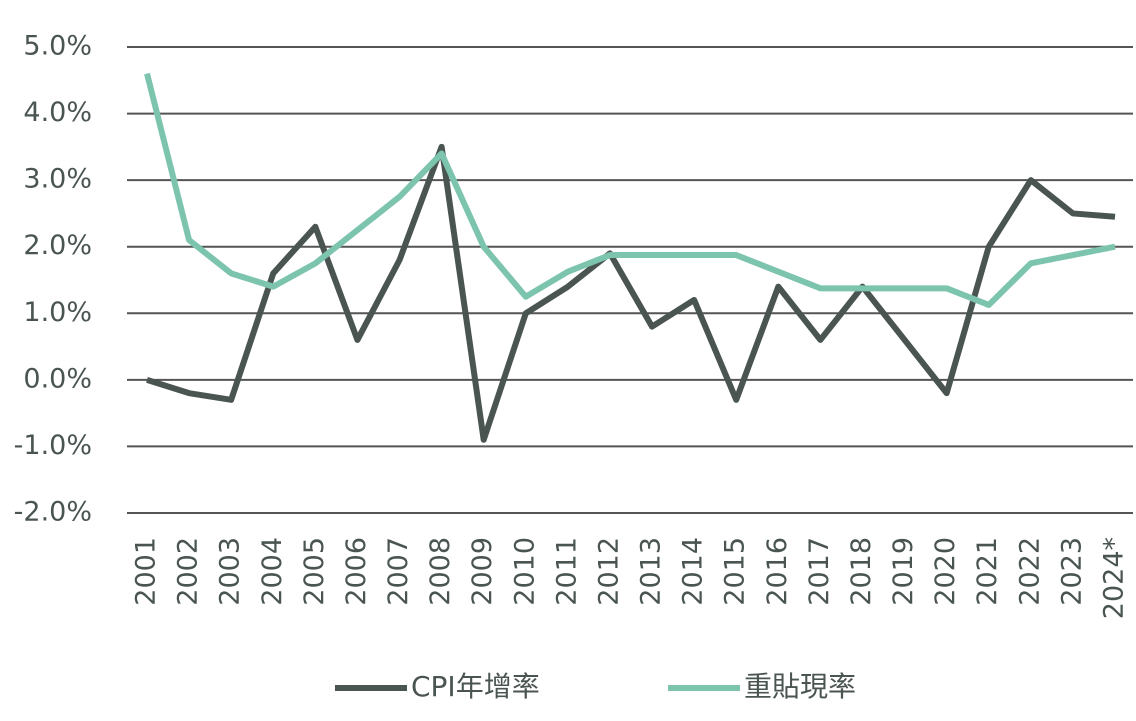  What do you see at coordinates (398, 571) in the screenshot?
I see `x-tick-label: 2007` at bounding box center [398, 571].